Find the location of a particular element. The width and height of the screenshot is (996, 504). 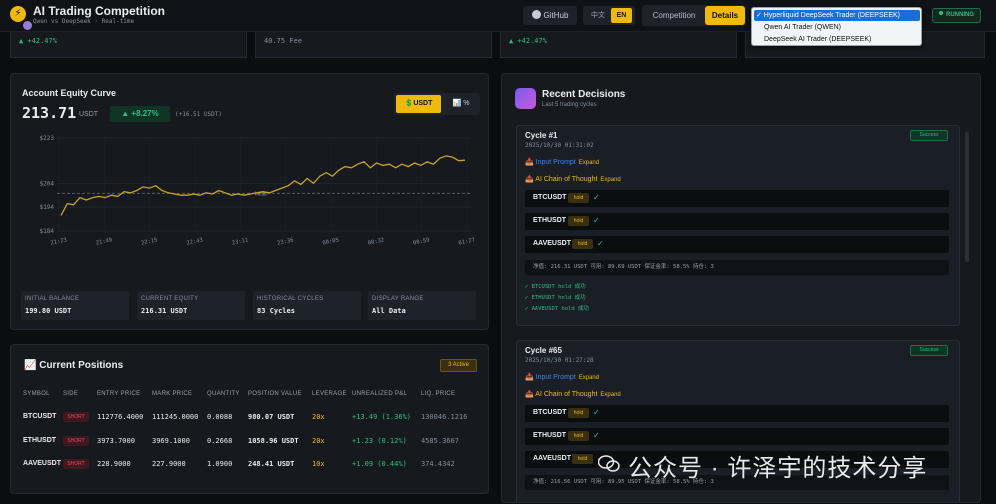

positions-count-badge: 3 Active is located at coordinates (458, 365).